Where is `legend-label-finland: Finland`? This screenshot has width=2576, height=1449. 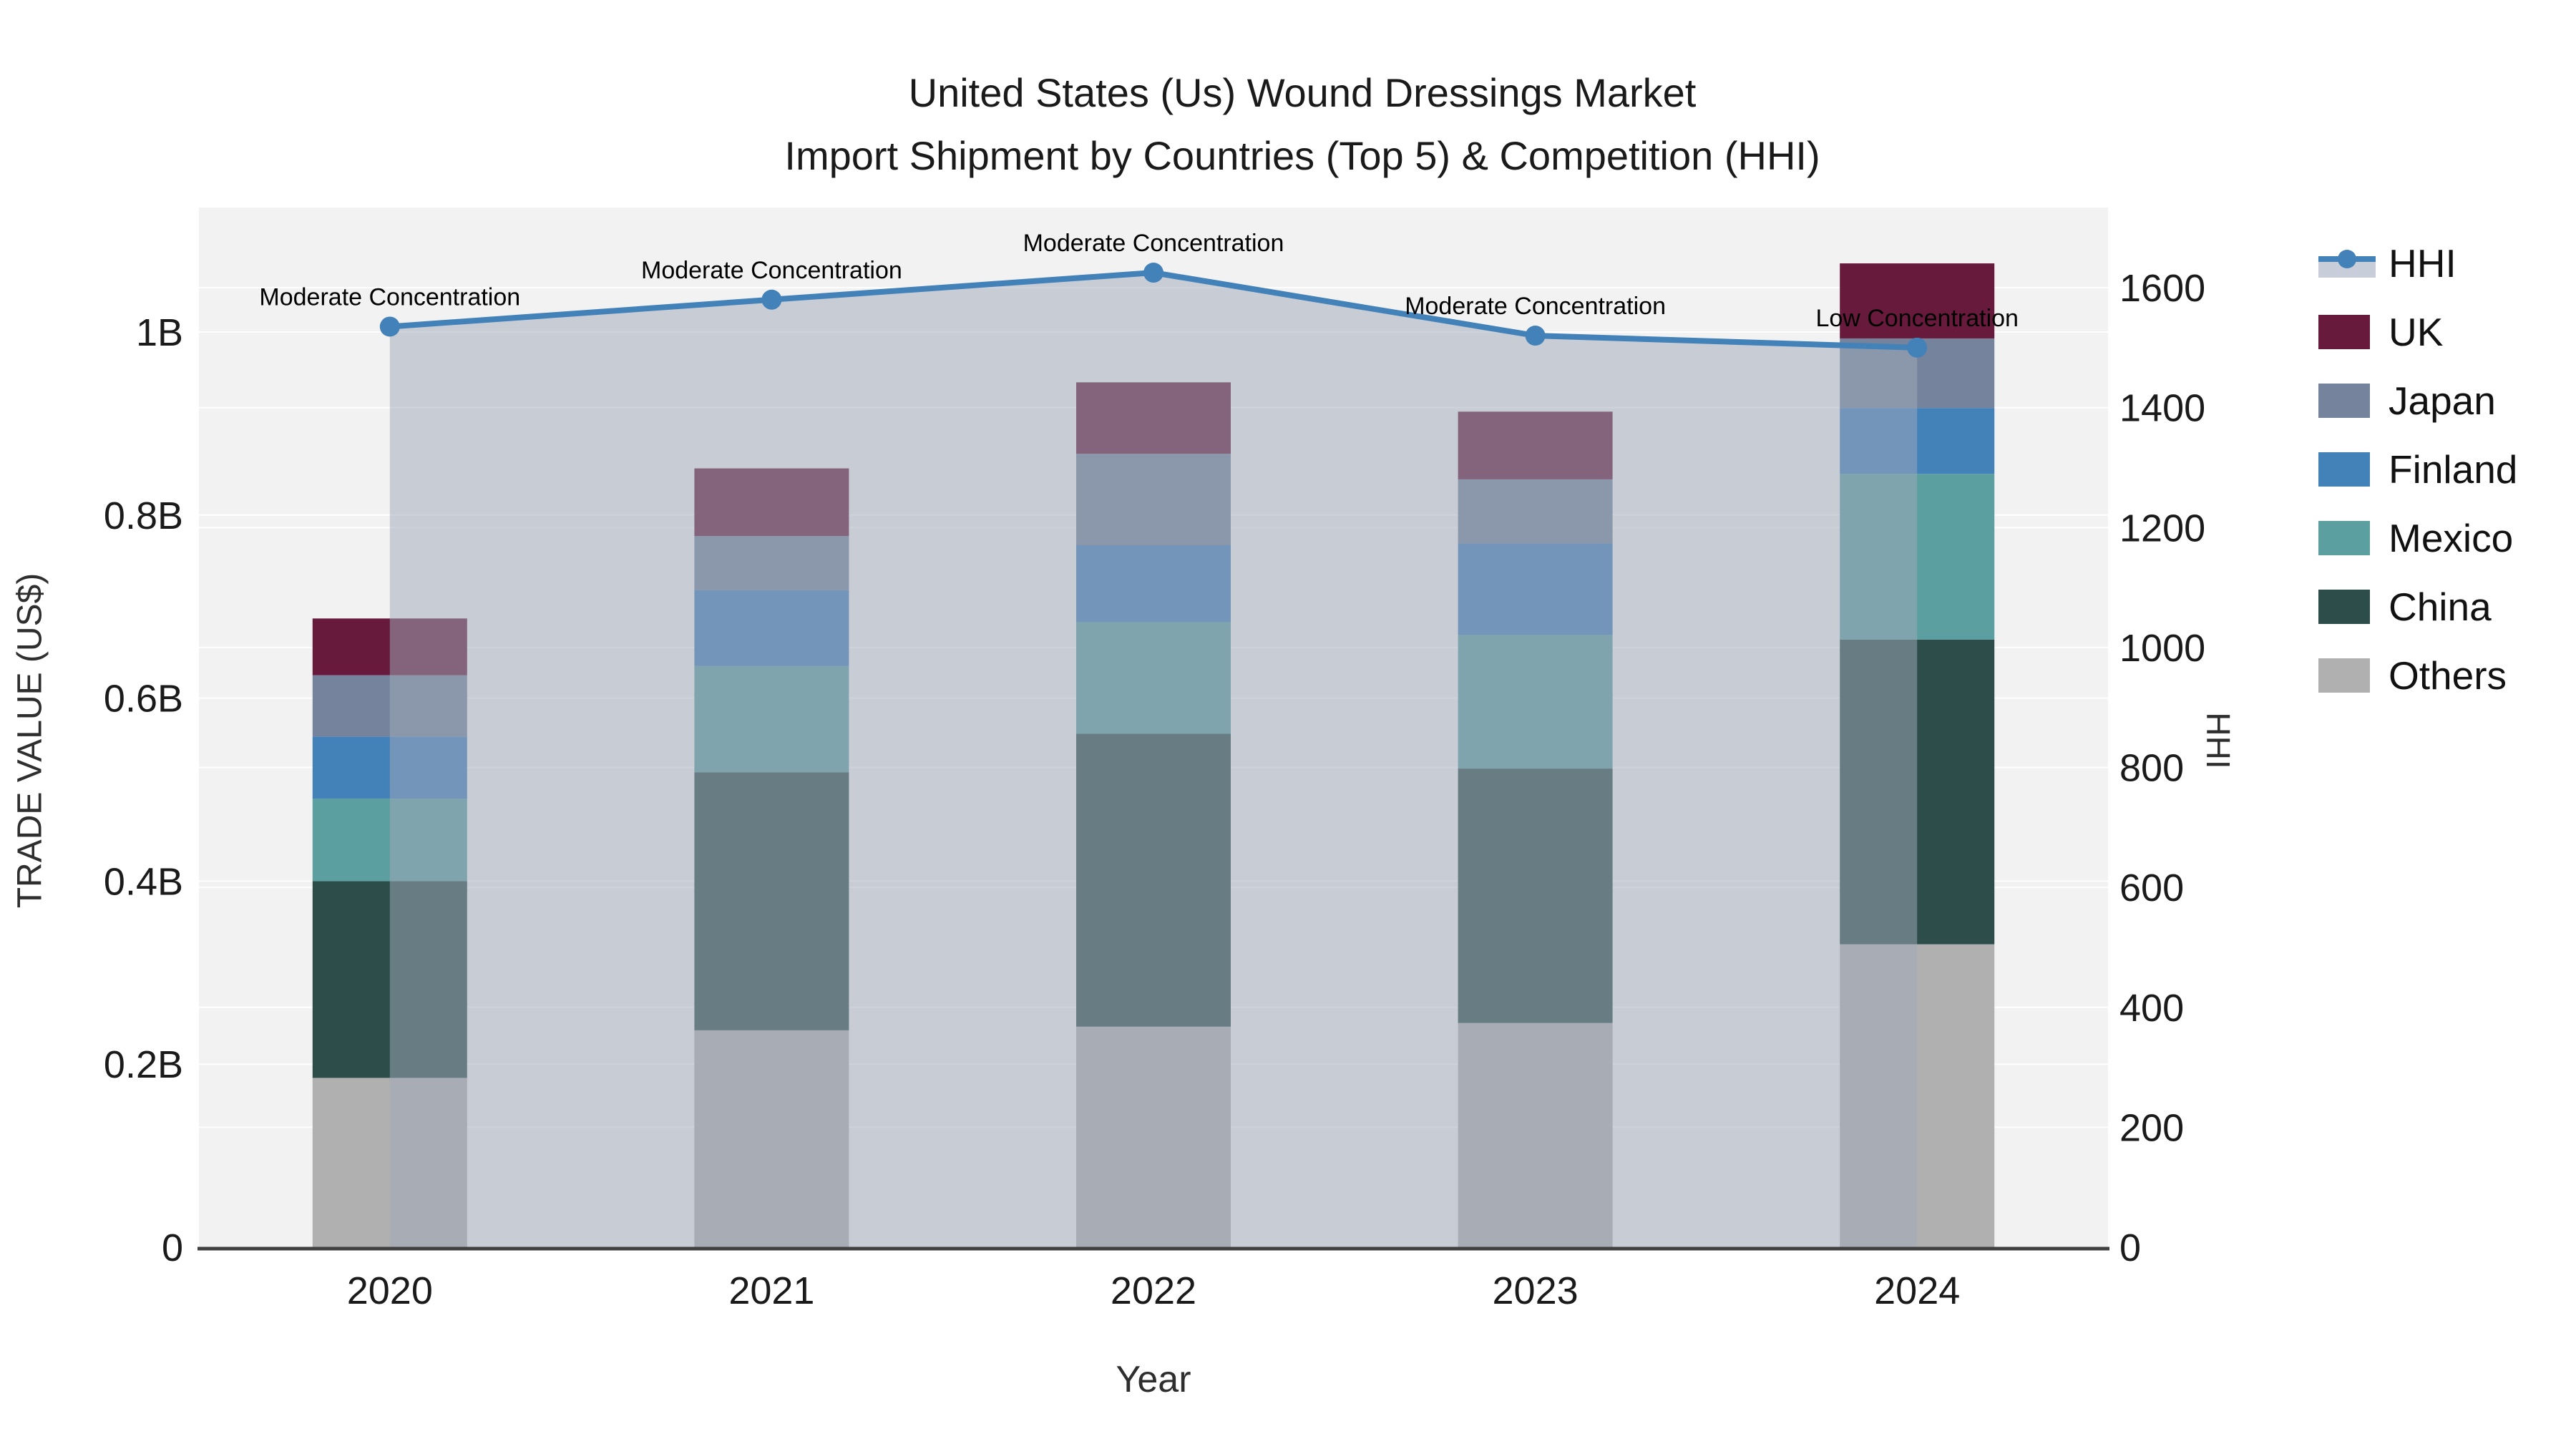 legend-label-finland: Finland is located at coordinates (2453, 469).